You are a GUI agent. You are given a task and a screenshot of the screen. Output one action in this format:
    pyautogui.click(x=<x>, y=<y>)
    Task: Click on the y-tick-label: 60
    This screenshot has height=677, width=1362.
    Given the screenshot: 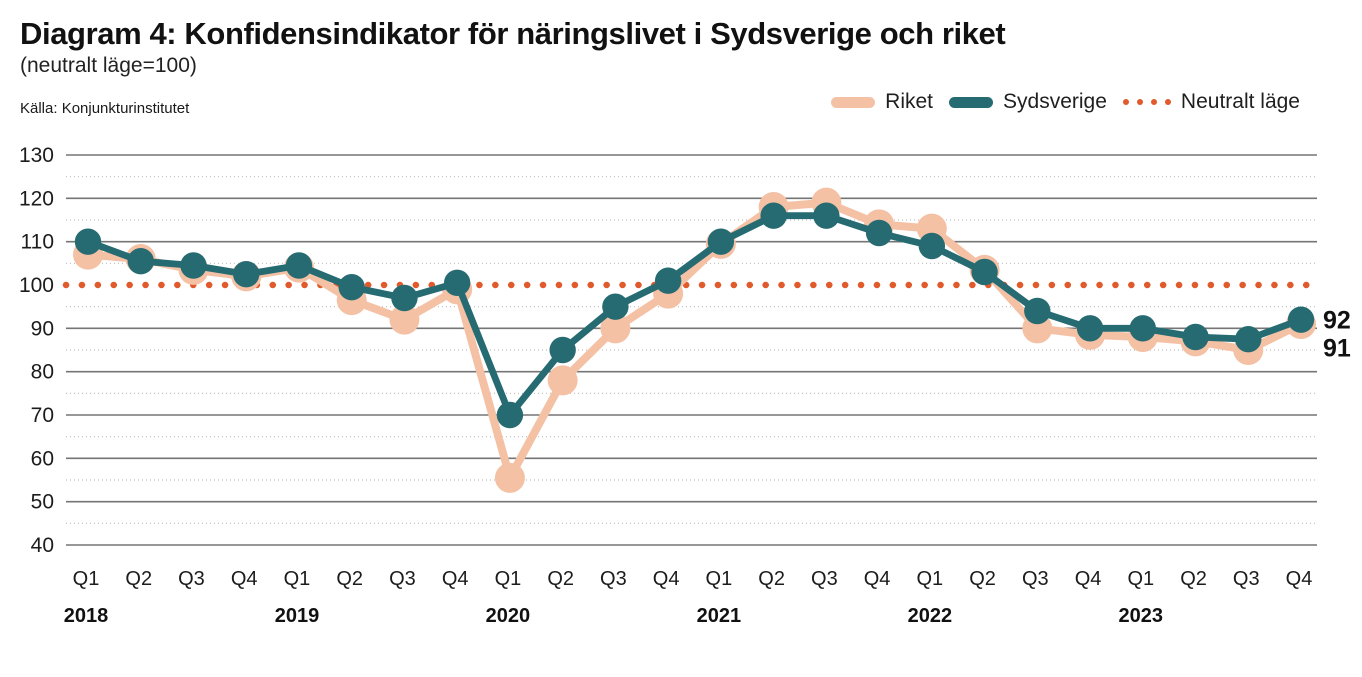 What is the action you would take?
    pyautogui.click(x=42, y=458)
    